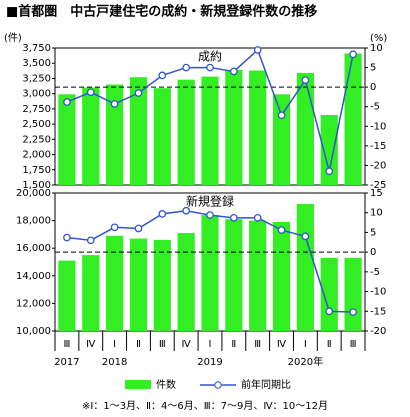 The image size is (410, 417). What do you see at coordinates (33, 303) in the screenshot?
I see `y-tick-label: 12,000` at bounding box center [33, 303].